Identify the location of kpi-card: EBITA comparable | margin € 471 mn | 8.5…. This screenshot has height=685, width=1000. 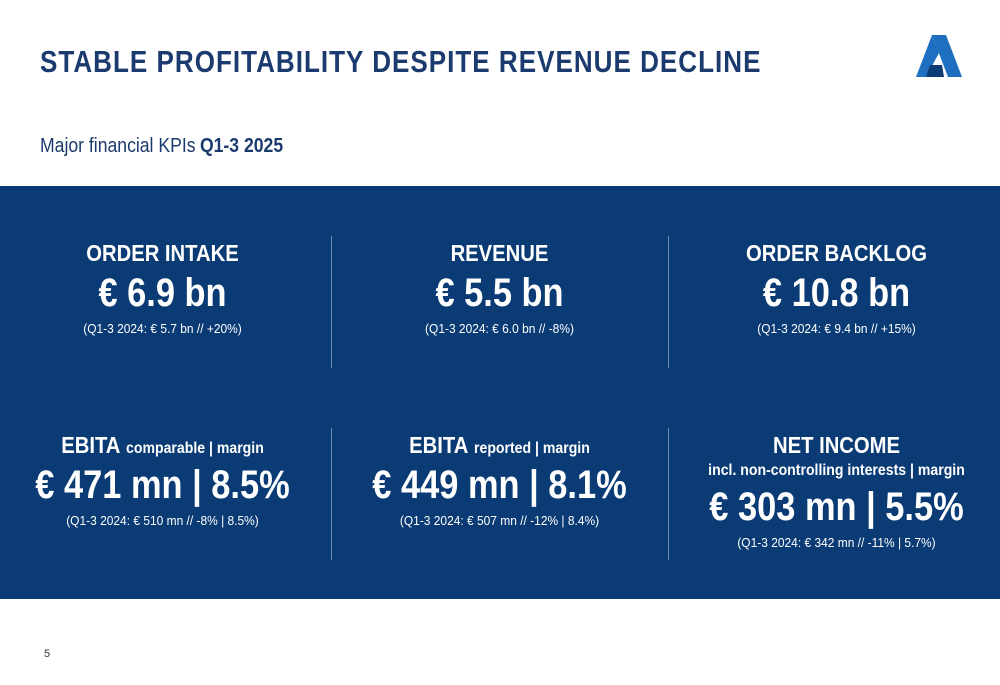
(165, 481).